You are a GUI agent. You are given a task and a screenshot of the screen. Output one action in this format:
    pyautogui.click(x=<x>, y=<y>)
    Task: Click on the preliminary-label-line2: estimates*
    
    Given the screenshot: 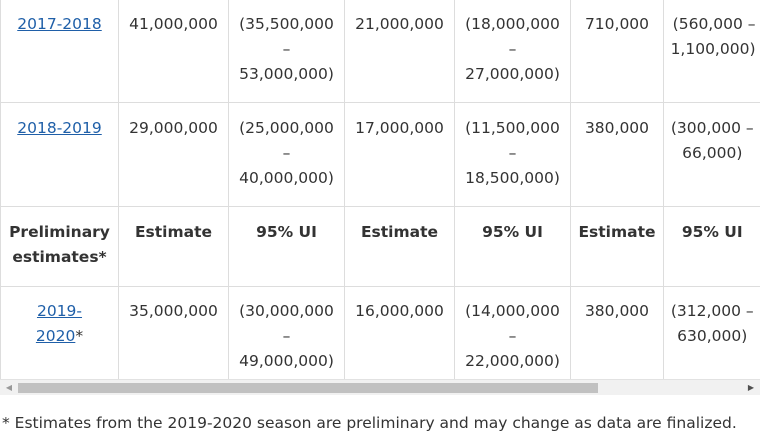 What is the action you would take?
    pyautogui.click(x=59, y=257)
    